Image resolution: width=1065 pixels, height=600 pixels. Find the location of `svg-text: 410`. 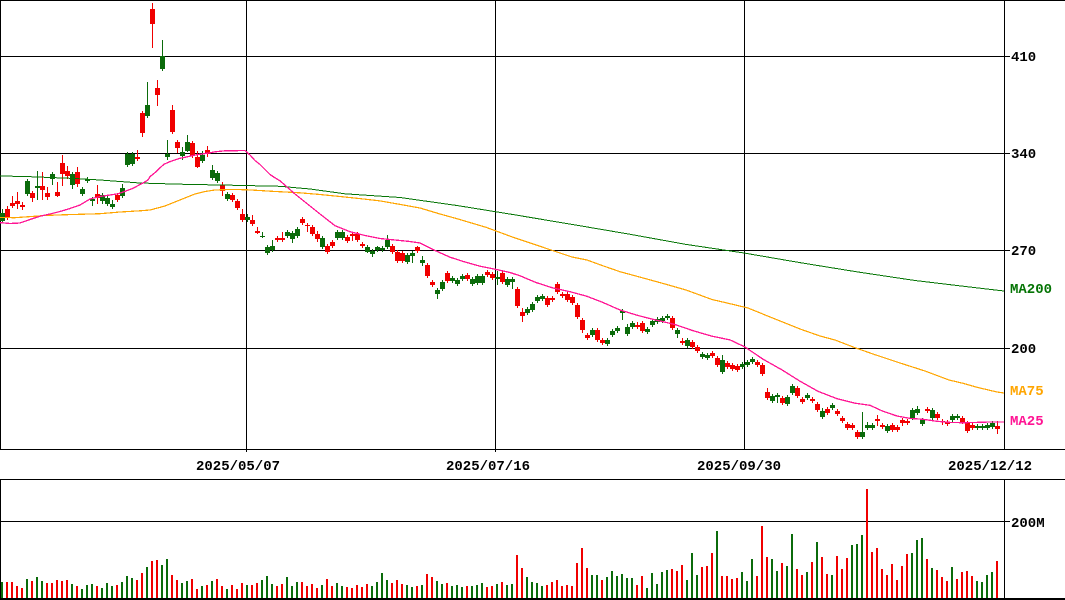

svg-text: 410 is located at coordinates (1023, 58).